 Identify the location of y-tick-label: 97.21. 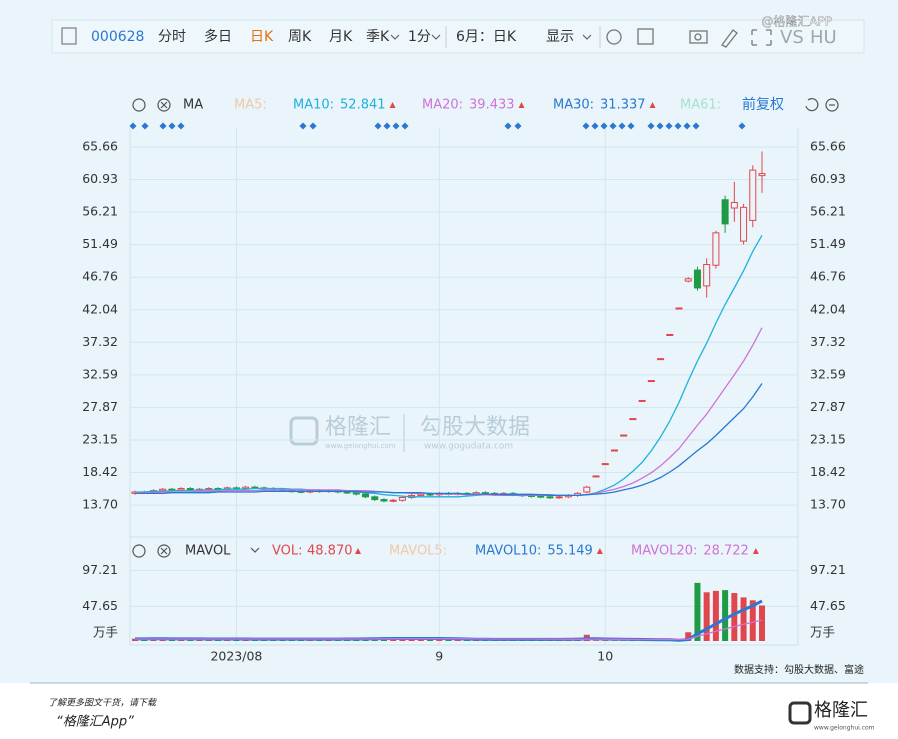
(100, 569).